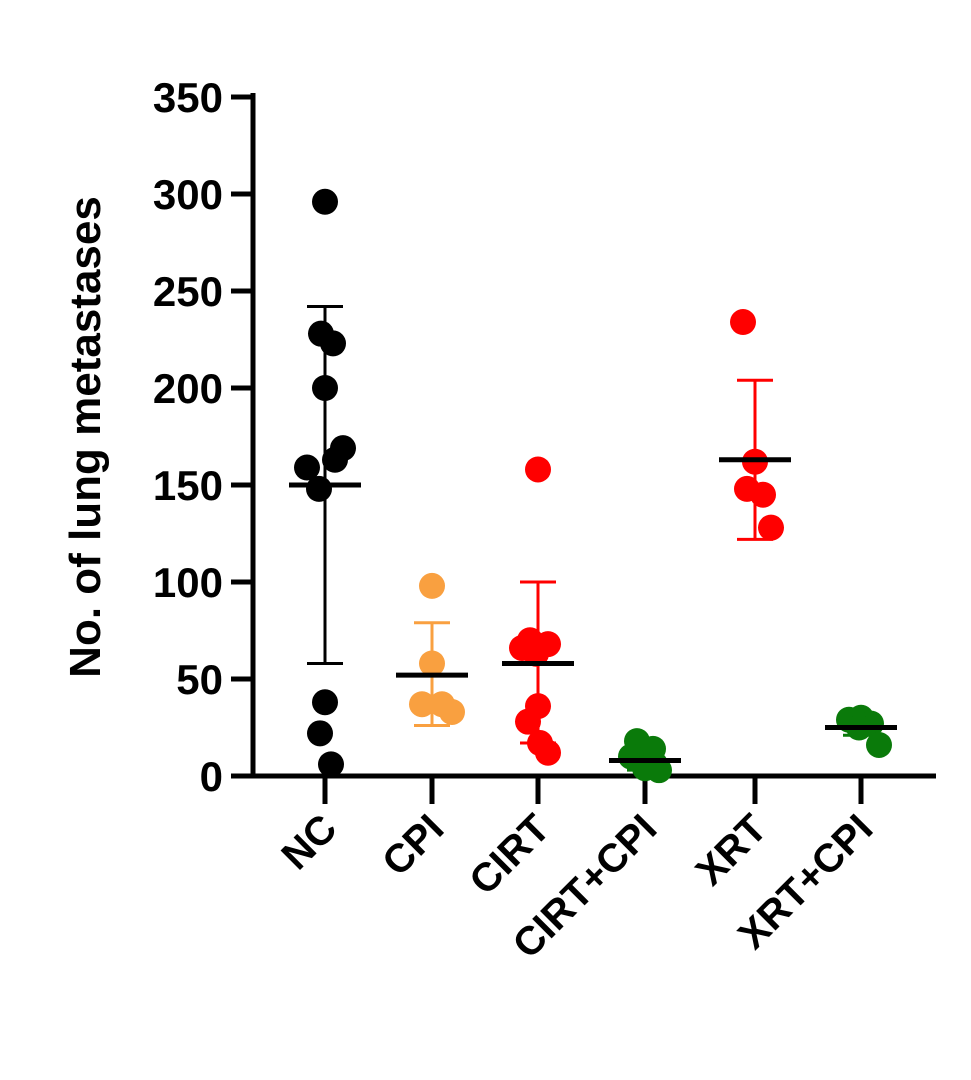  What do you see at coordinates (188, 582) in the screenshot?
I see `y-tick-label: 100` at bounding box center [188, 582].